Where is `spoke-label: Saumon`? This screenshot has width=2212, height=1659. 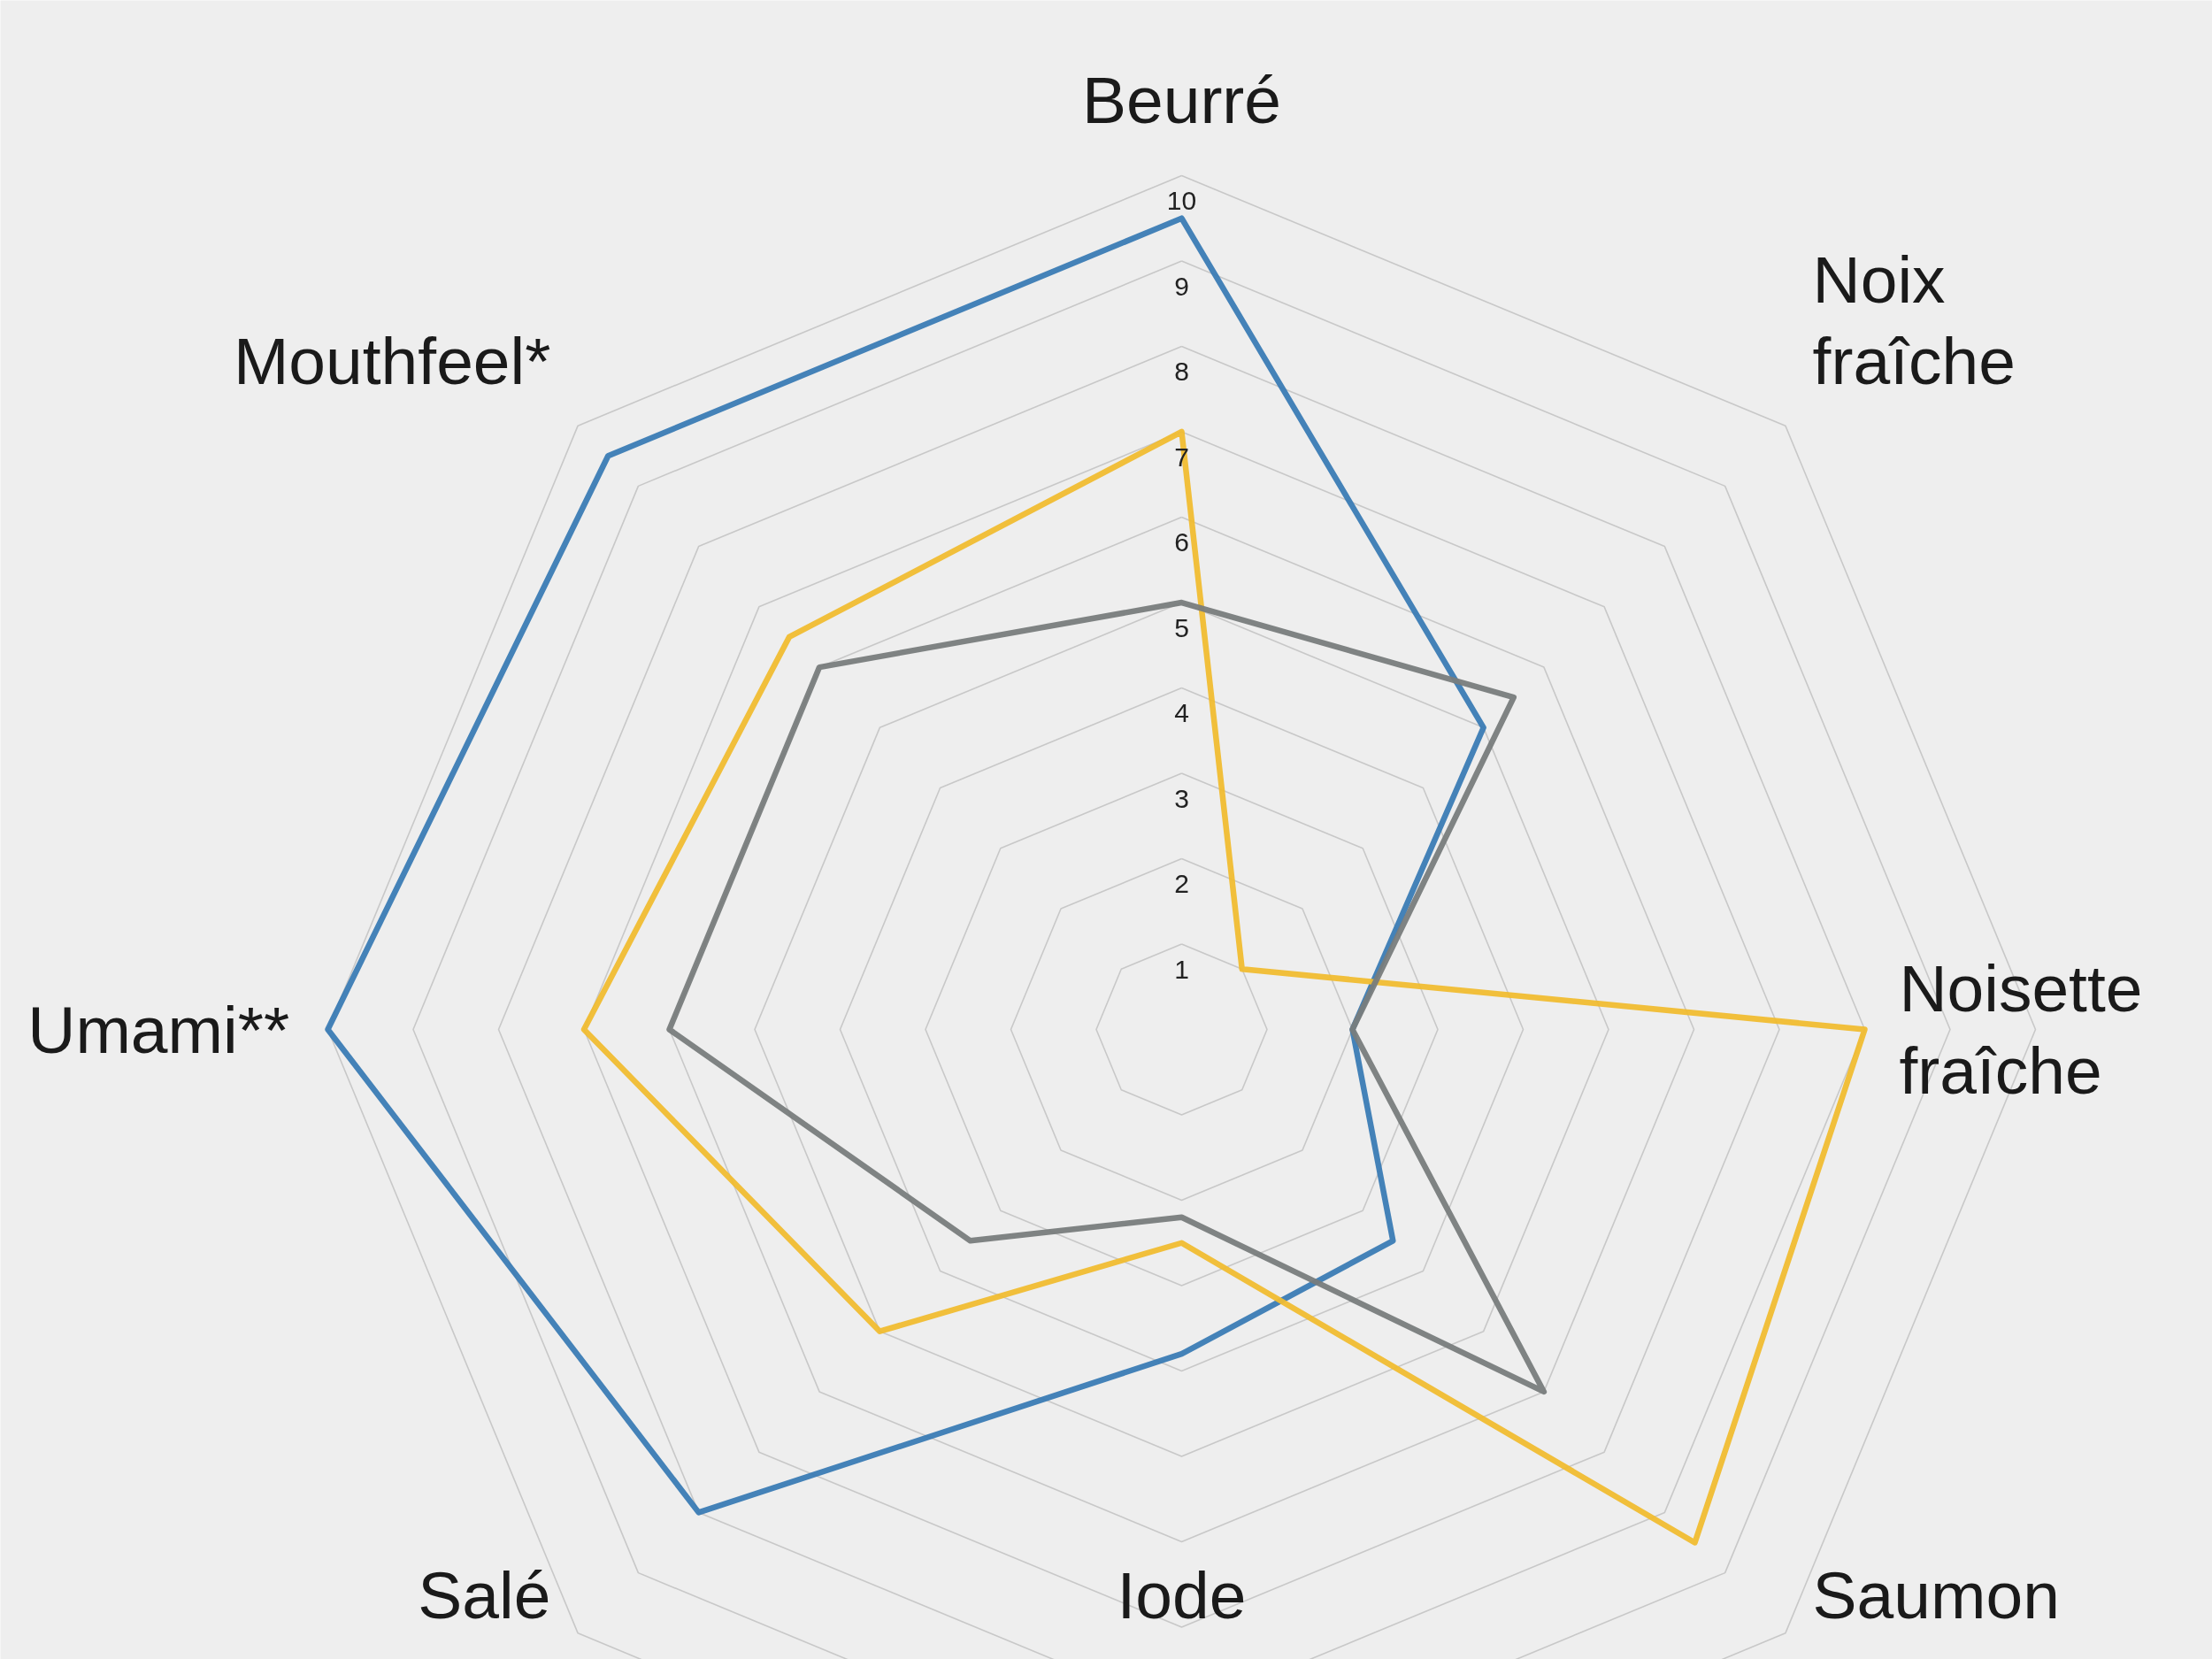 spoke-label: Saumon is located at coordinates (1936, 1595).